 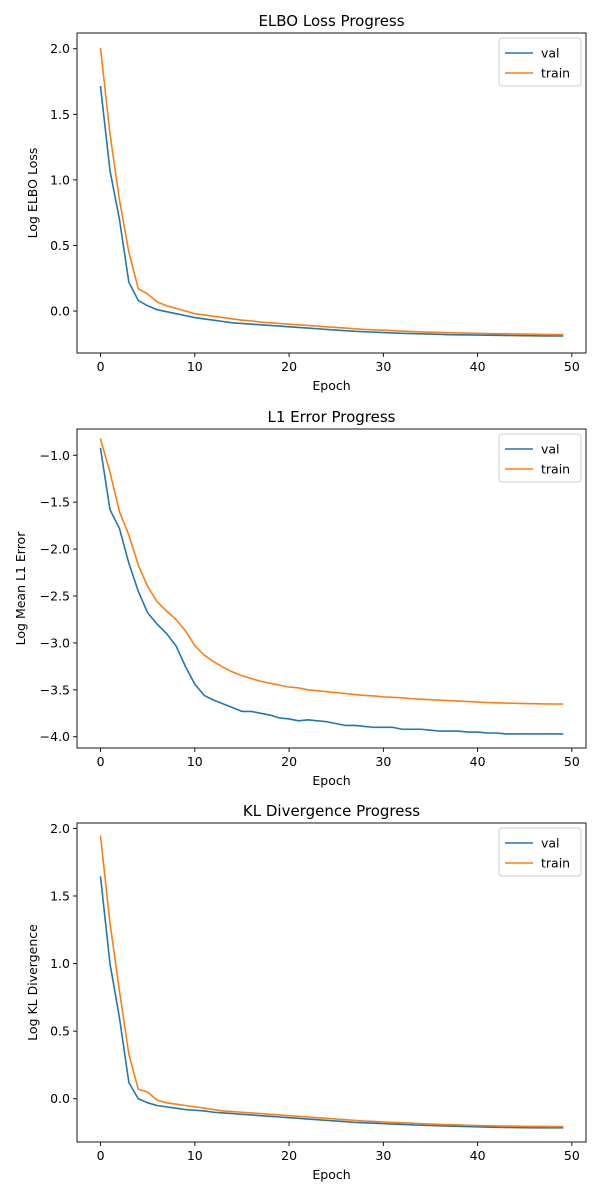 I want to click on y-tick-label: −4.0, so click(x=55, y=736).